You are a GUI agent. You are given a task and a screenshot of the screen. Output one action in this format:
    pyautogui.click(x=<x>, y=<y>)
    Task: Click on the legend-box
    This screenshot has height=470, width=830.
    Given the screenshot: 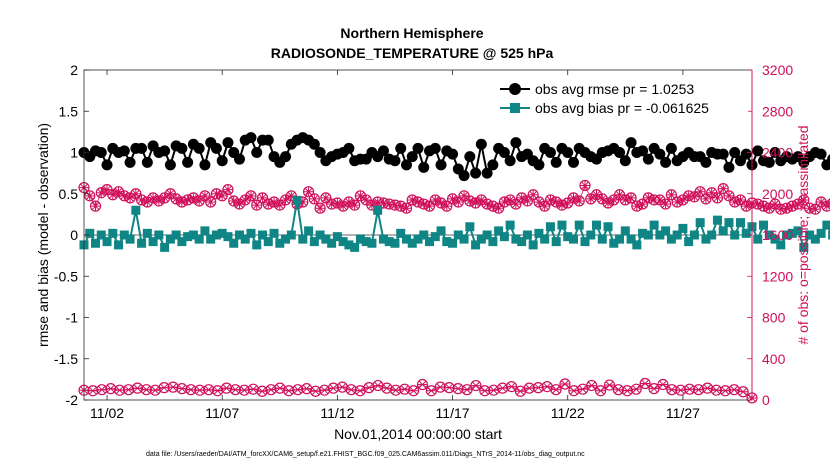 What is the action you would take?
    pyautogui.click(x=622, y=98)
    